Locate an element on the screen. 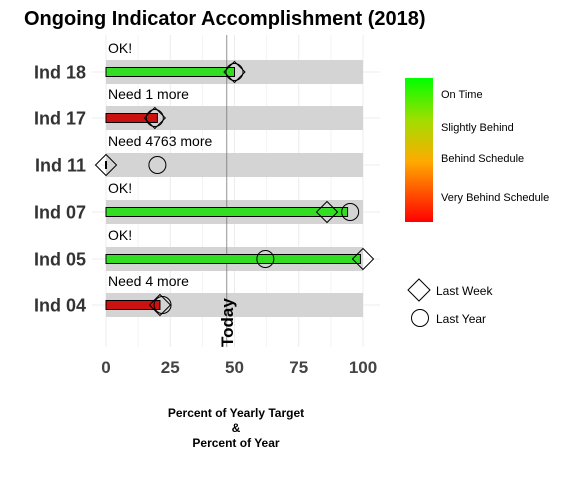 This screenshot has height=480, width=576. target-range-band is located at coordinates (234, 165).